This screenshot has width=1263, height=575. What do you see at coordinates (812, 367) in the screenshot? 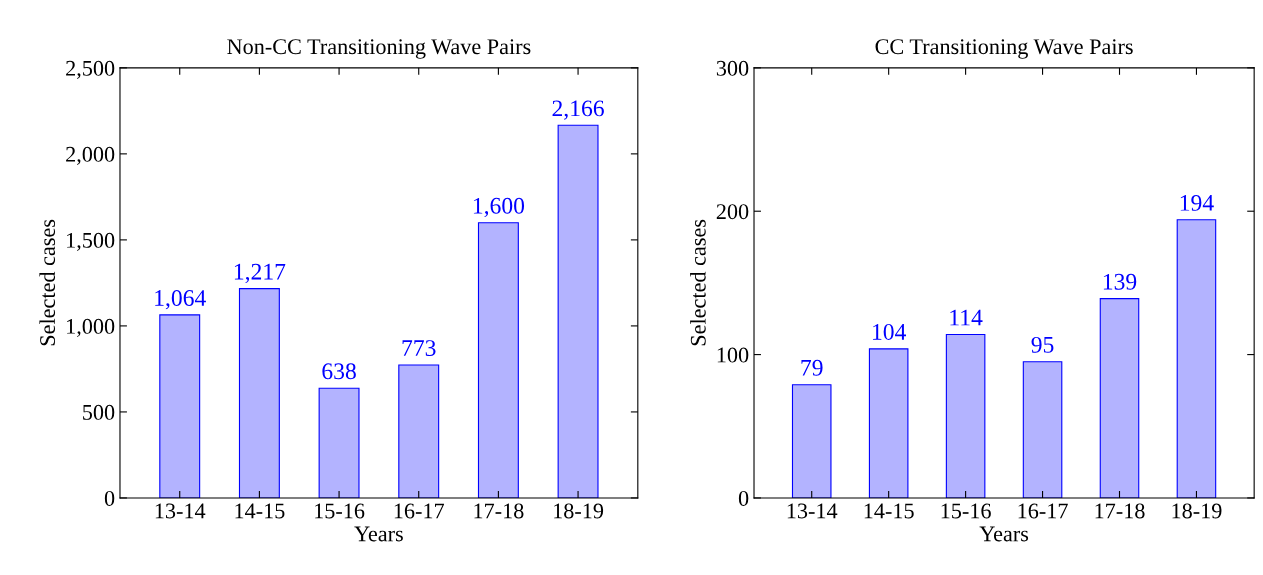
I see `data-label: 79` at bounding box center [812, 367].